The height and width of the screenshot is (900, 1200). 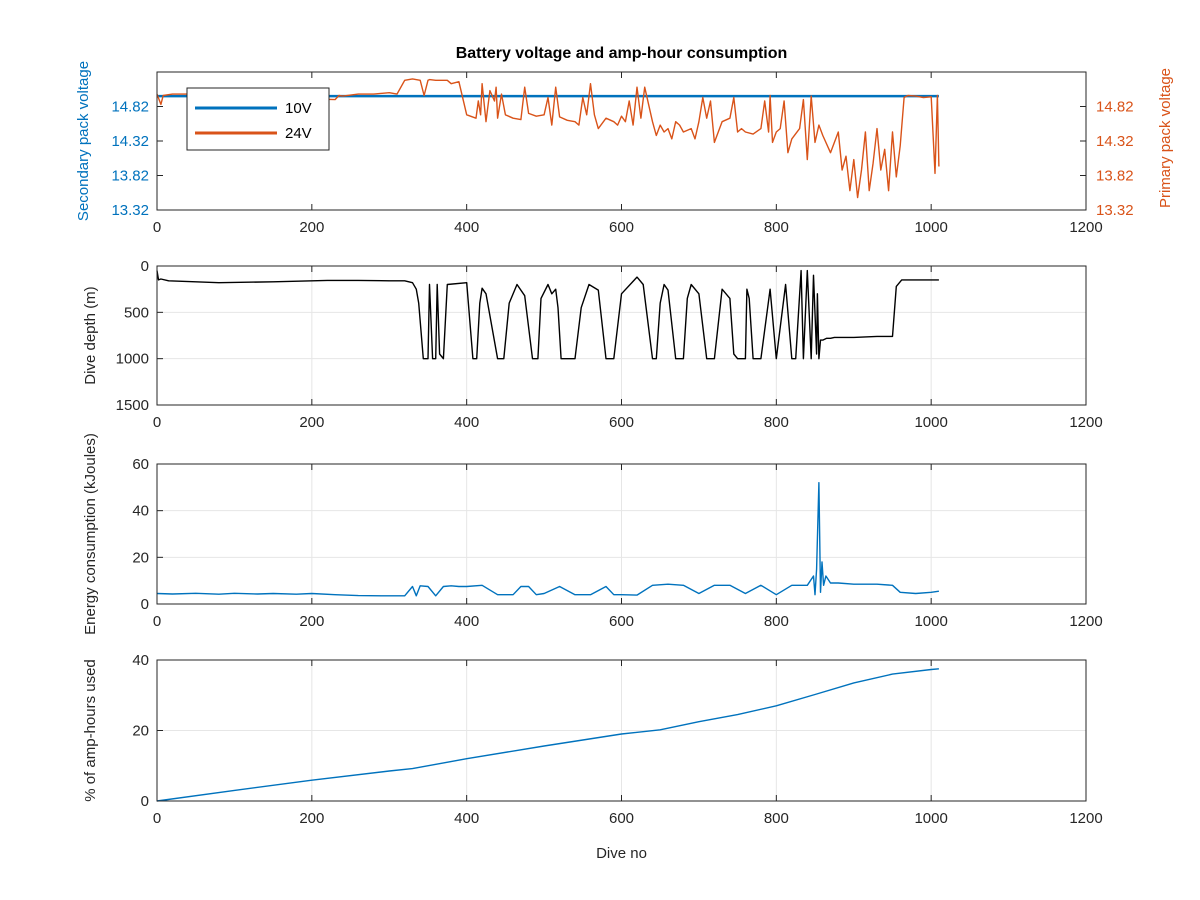 What do you see at coordinates (130, 107) in the screenshot?
I see `y-tick-label: 14.82` at bounding box center [130, 107].